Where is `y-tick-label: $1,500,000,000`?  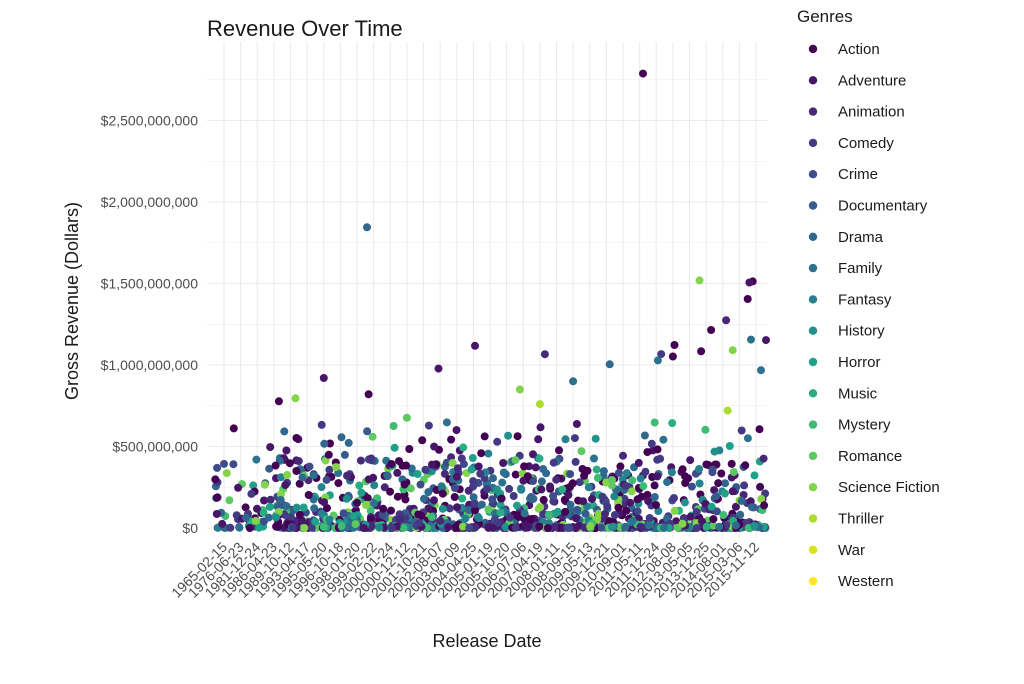
y-tick-label: $1,500,000,000 is located at coordinates (150, 284).